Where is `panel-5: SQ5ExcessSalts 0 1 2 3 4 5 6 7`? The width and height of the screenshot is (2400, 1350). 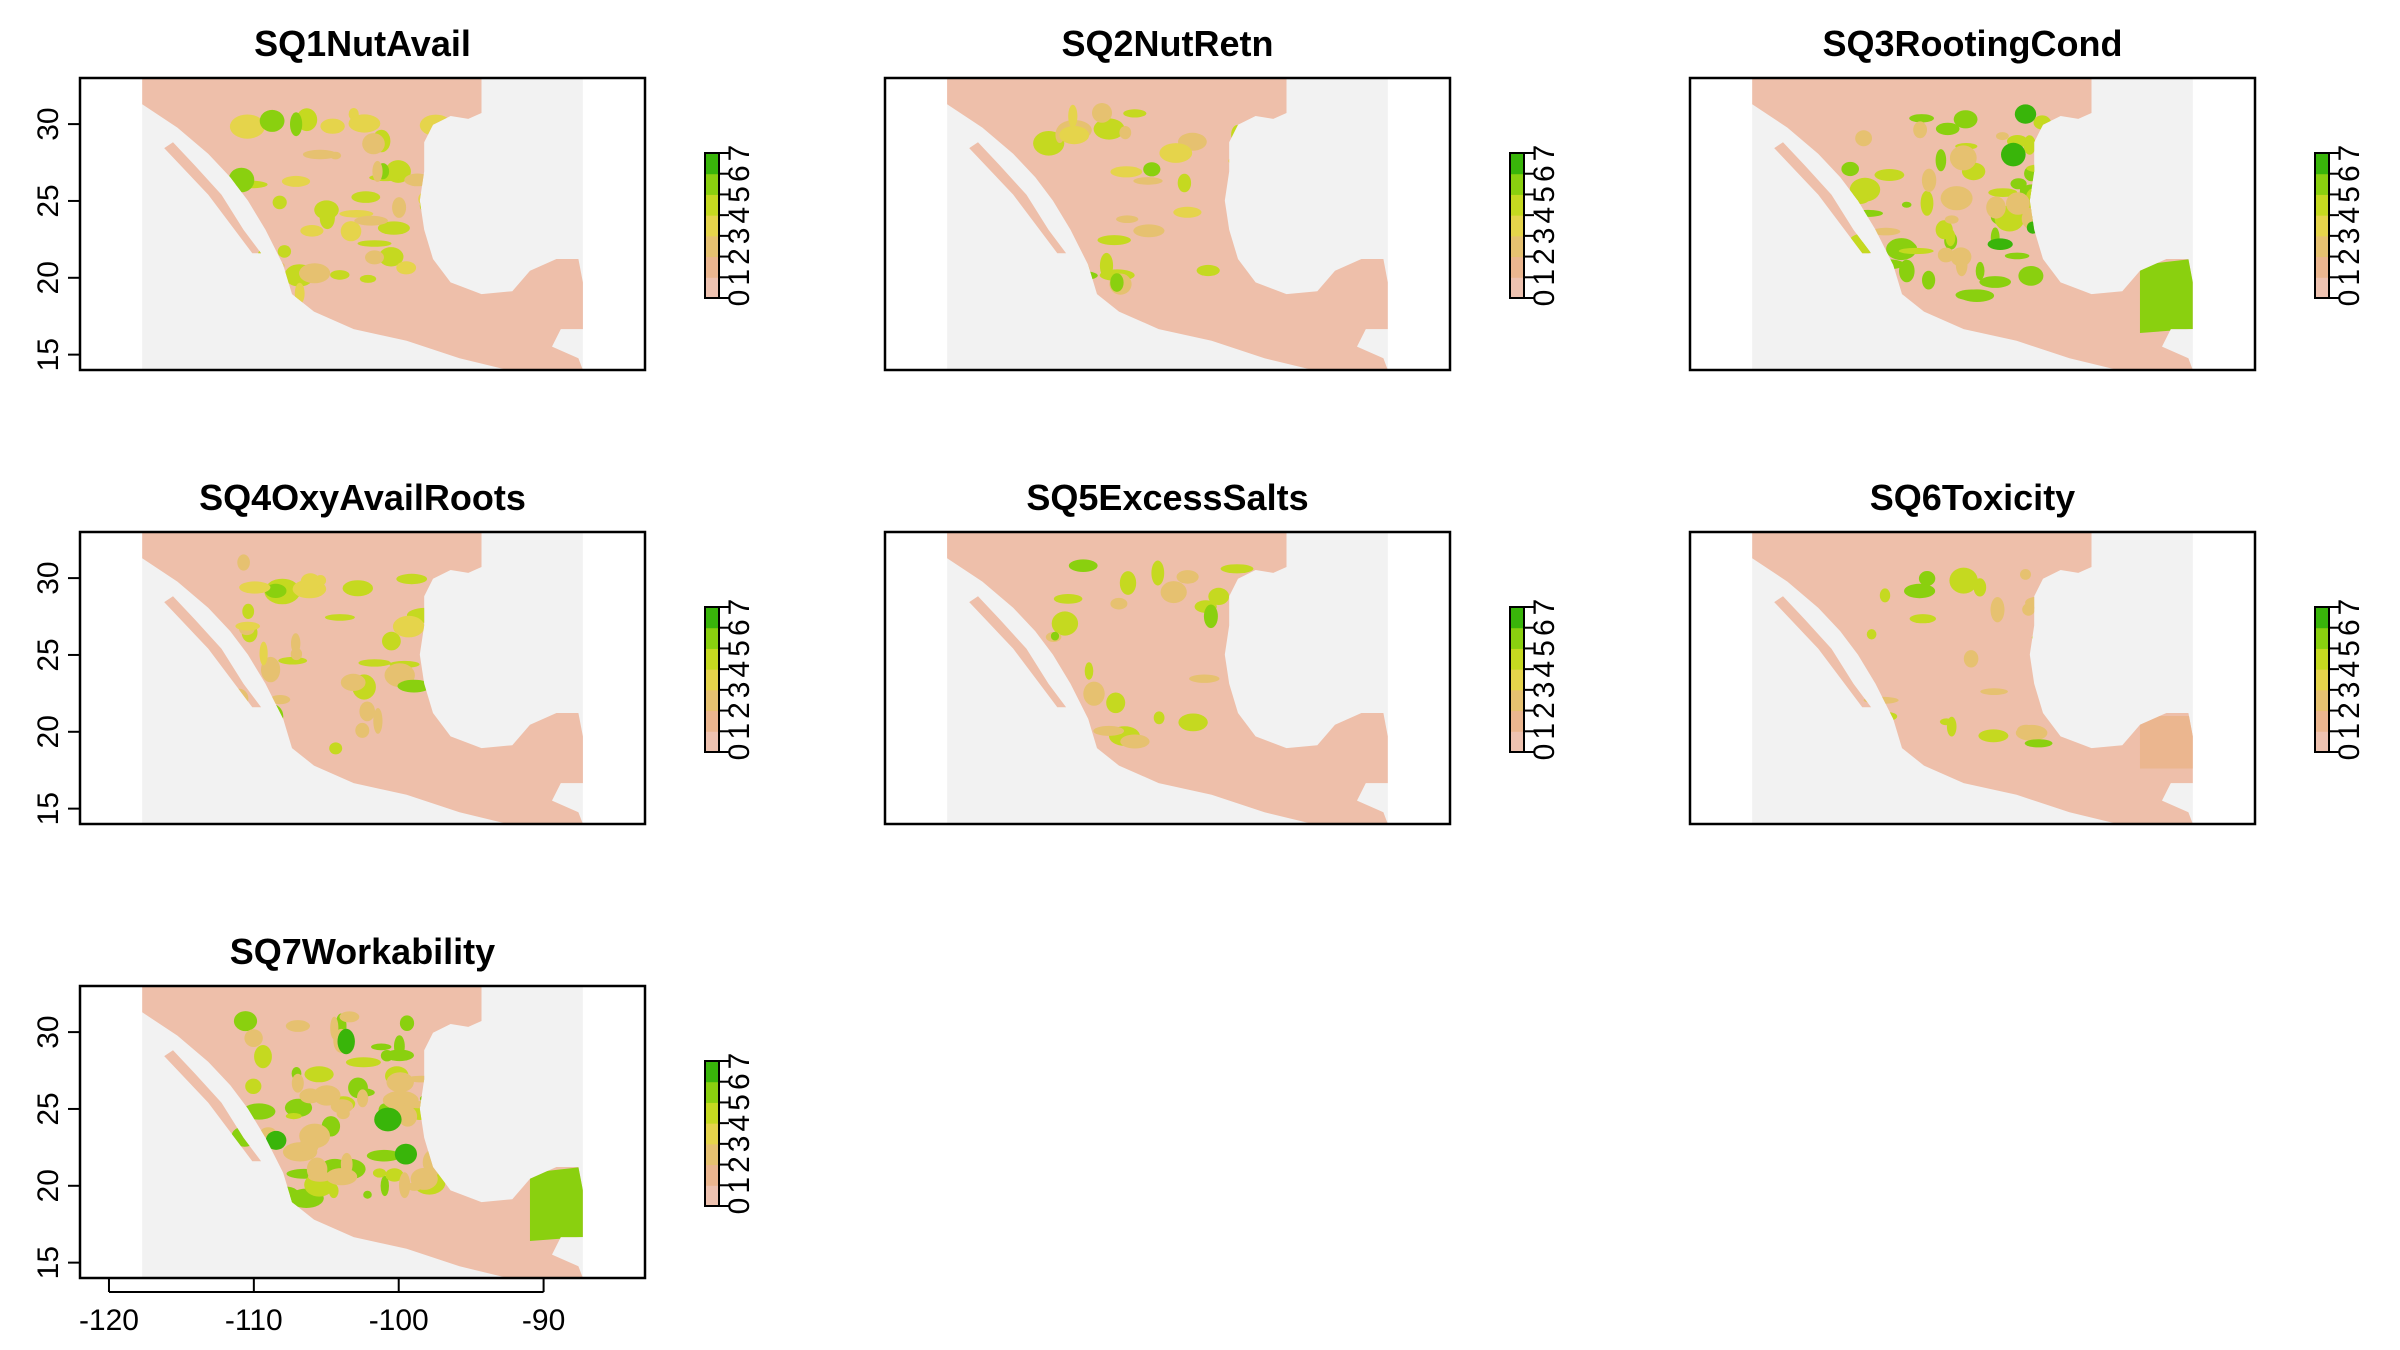 panel-5: SQ5ExcessSalts 0 1 2 3 4 5 6 7 is located at coordinates (1222, 651).